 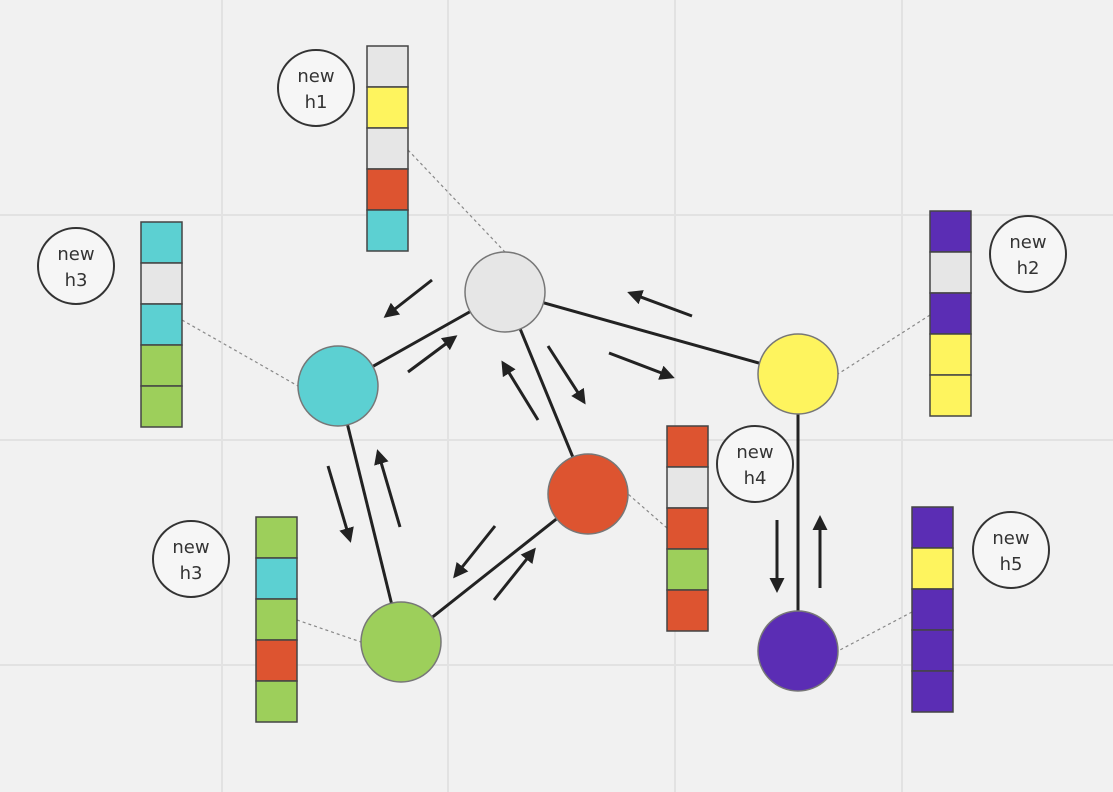 I want to click on node-gray, so click(x=505, y=292).